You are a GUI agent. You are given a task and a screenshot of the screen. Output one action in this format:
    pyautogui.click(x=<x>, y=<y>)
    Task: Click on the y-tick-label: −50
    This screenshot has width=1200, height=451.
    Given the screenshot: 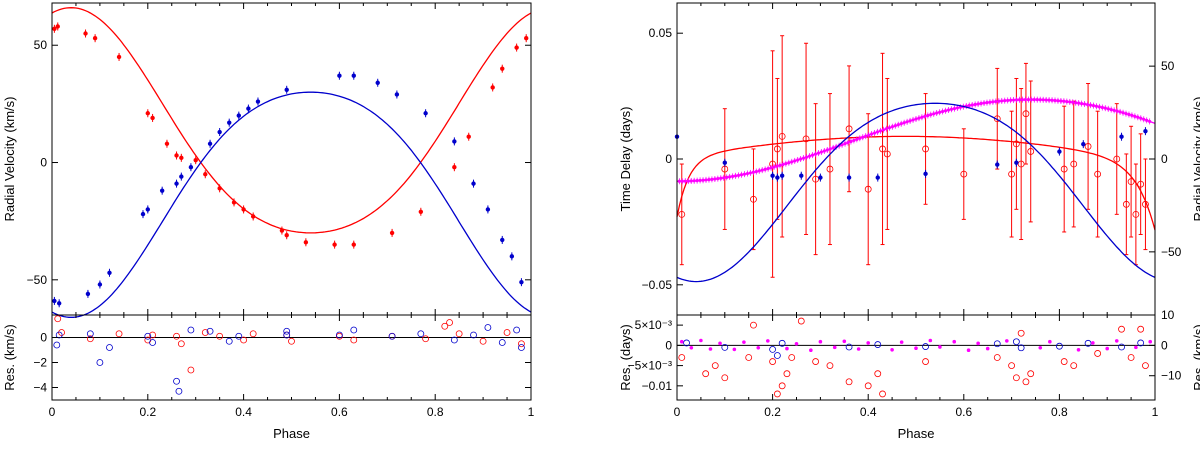 What is the action you would take?
    pyautogui.click(x=37, y=280)
    